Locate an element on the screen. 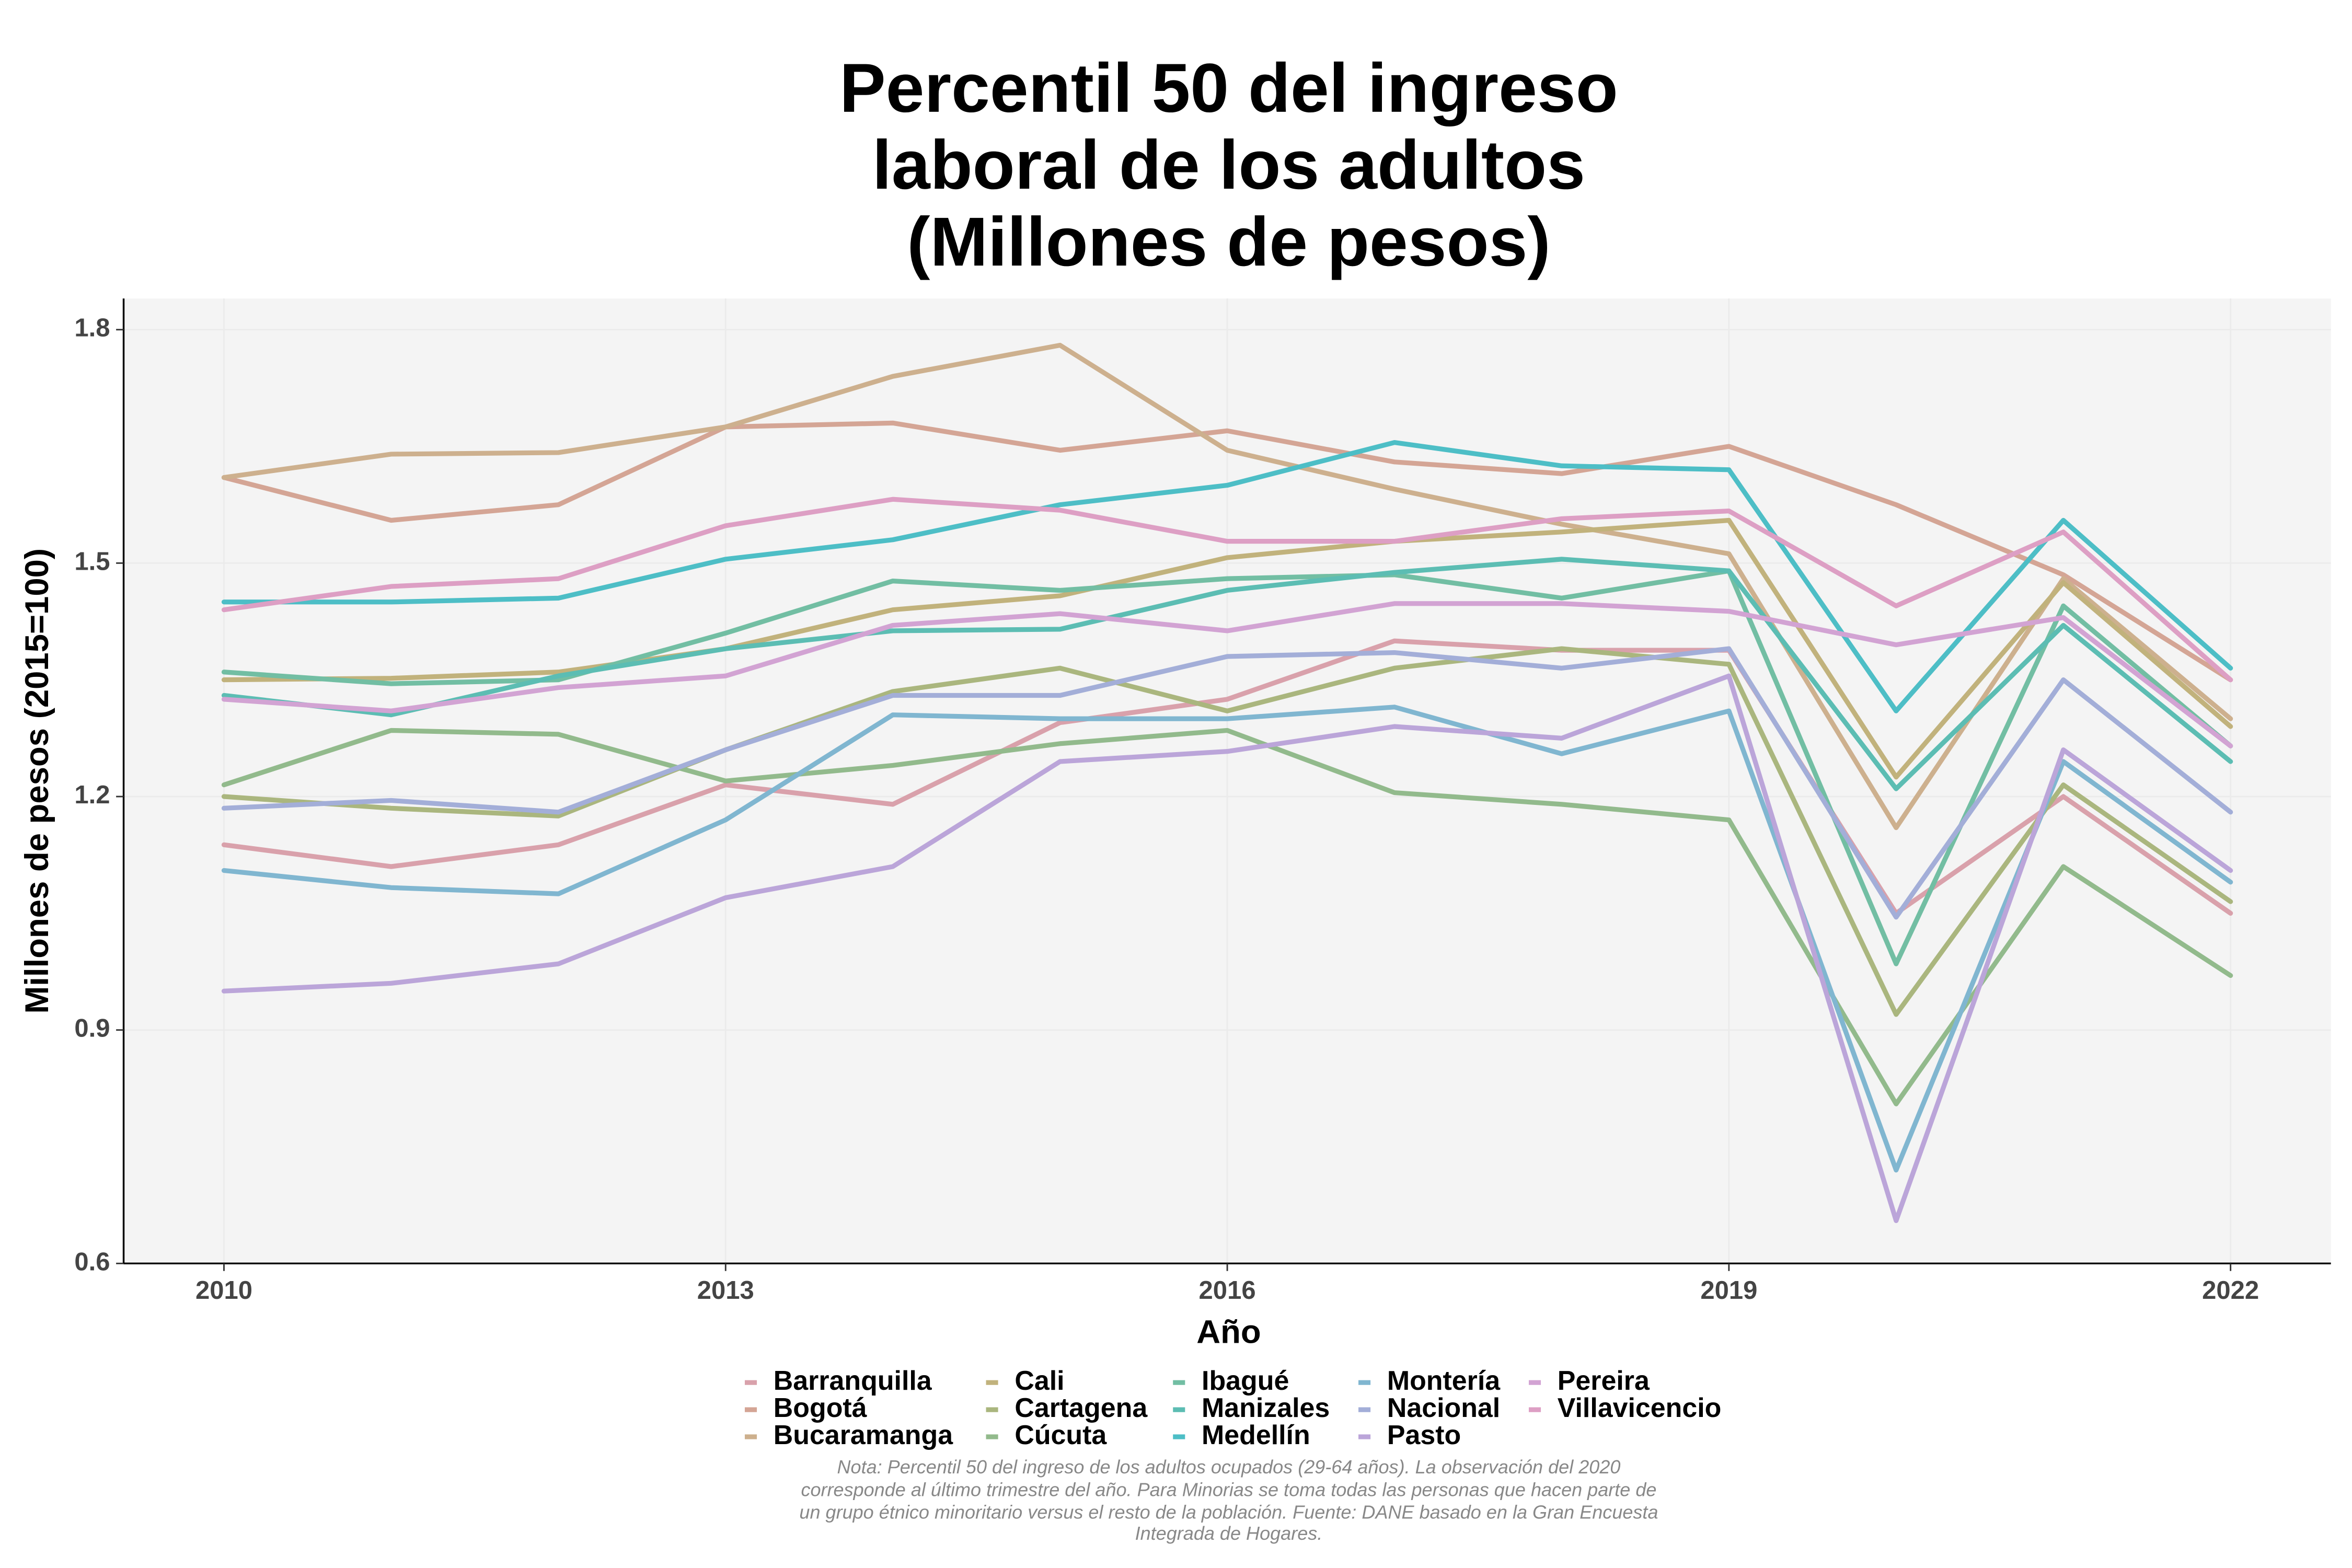 The width and height of the screenshot is (2352, 1568). legend-label: Villavicencio is located at coordinates (1640, 1408).